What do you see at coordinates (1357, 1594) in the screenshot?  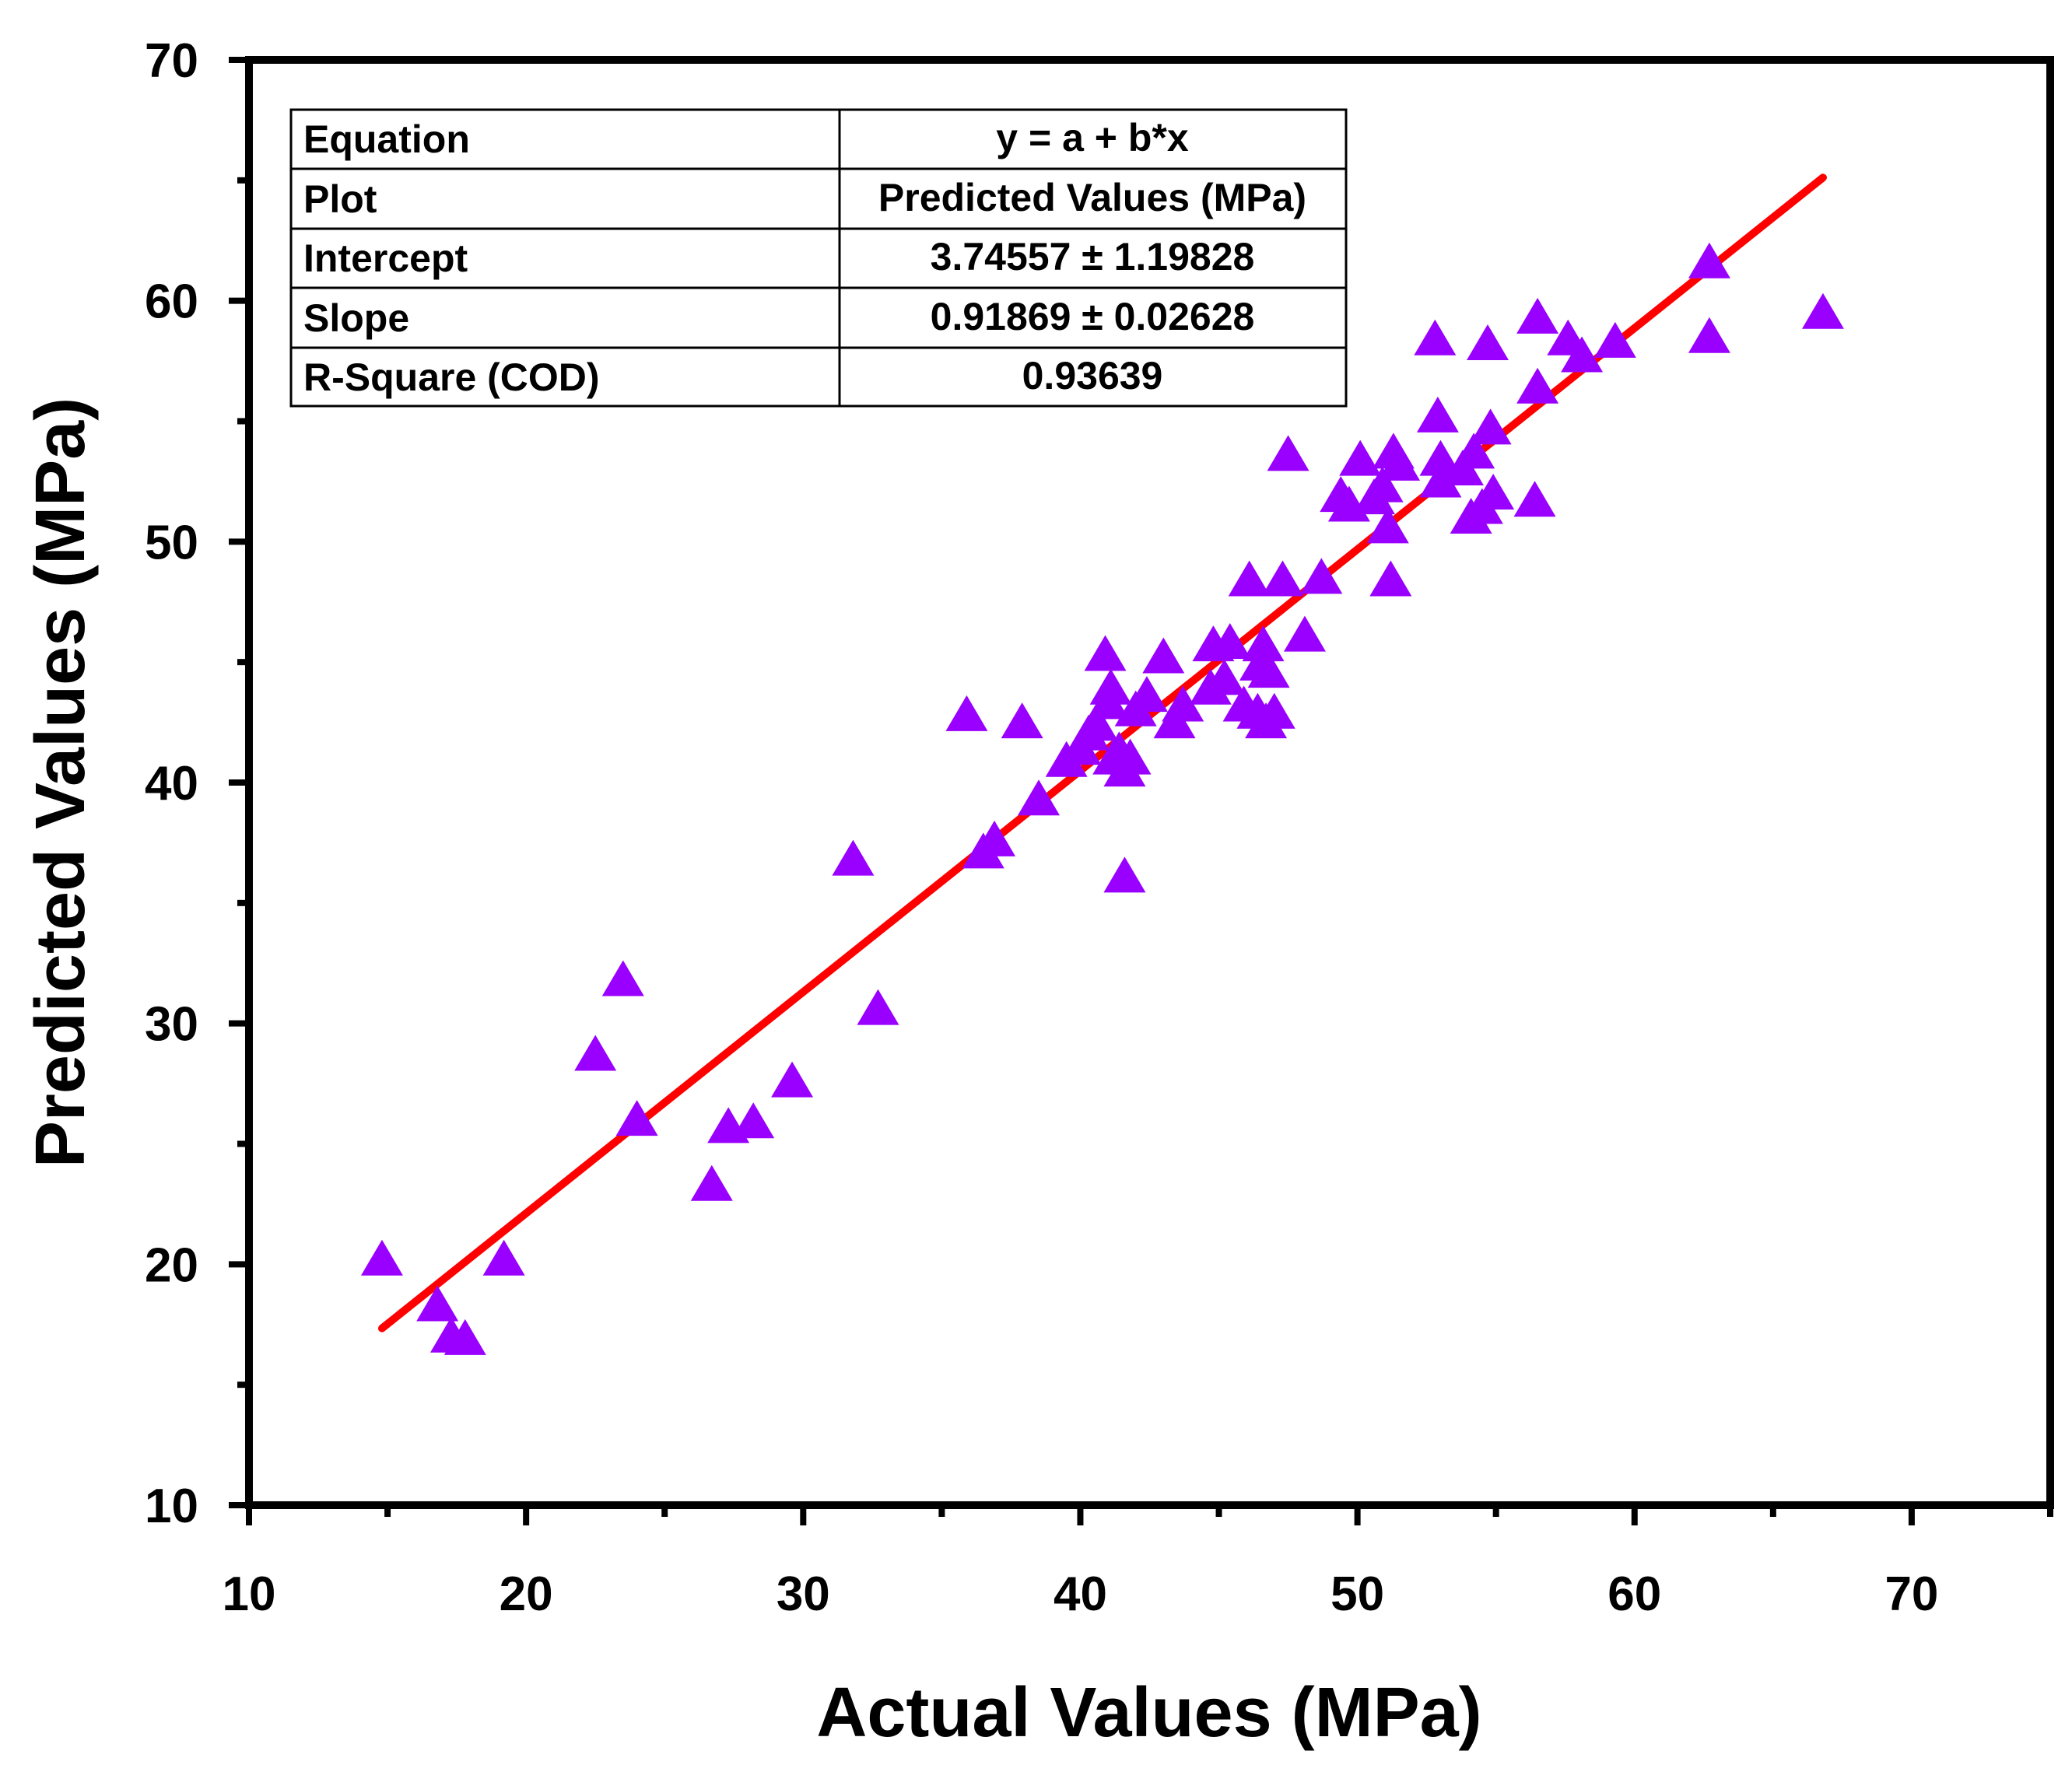 I see `x-tick-label: 50` at bounding box center [1357, 1594].